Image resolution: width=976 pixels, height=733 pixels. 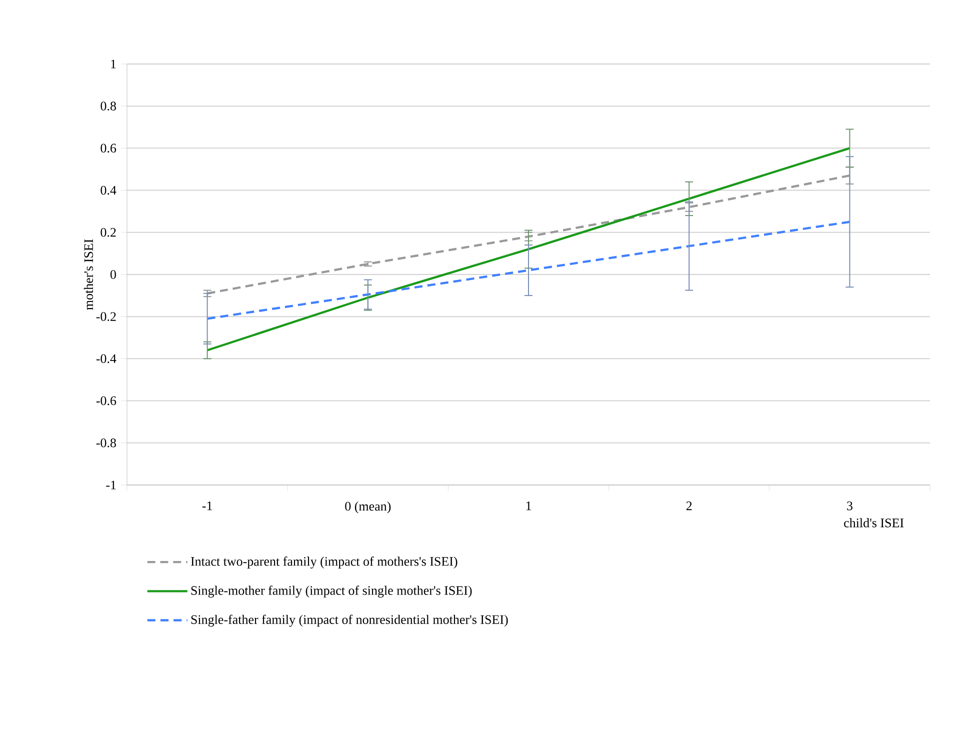 I want to click on x-tick-label: 2, so click(x=689, y=506).